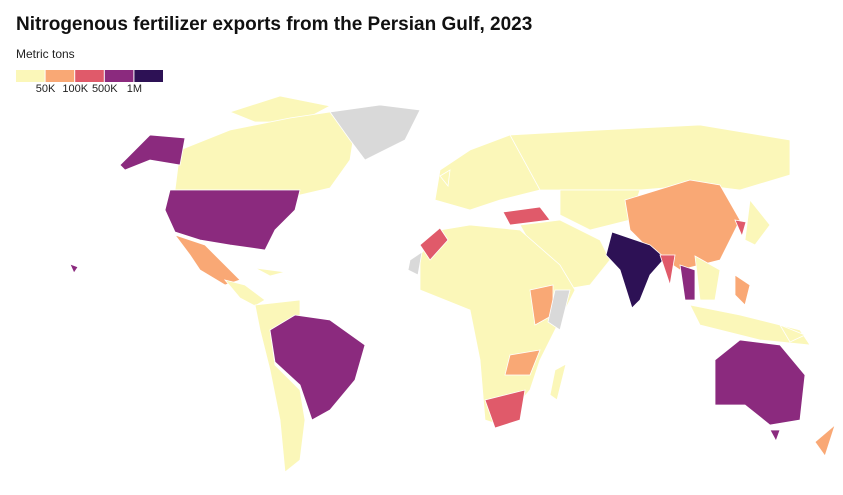  Describe the element at coordinates (46, 89) in the screenshot. I see `legend-label: 50K` at that location.